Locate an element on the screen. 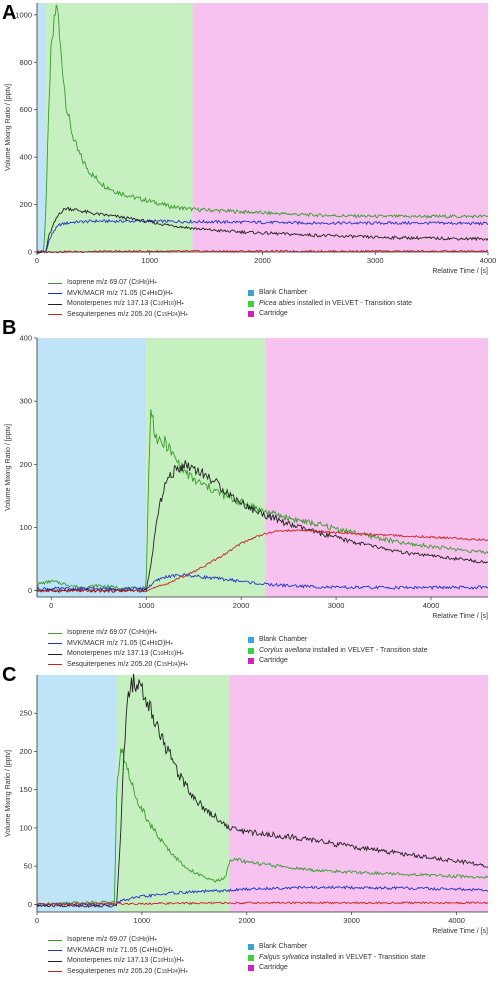 This screenshot has height=988, width=498. y-tick-label: 50 is located at coordinates (28, 866).